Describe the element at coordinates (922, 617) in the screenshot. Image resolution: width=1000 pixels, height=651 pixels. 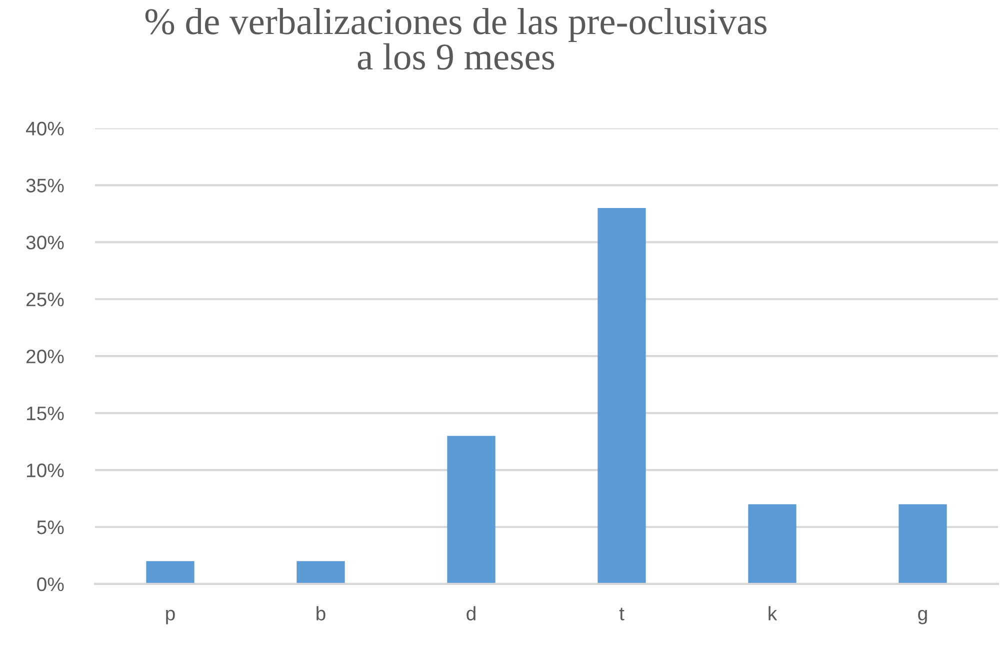
I see `x-tick-label: g` at that location.